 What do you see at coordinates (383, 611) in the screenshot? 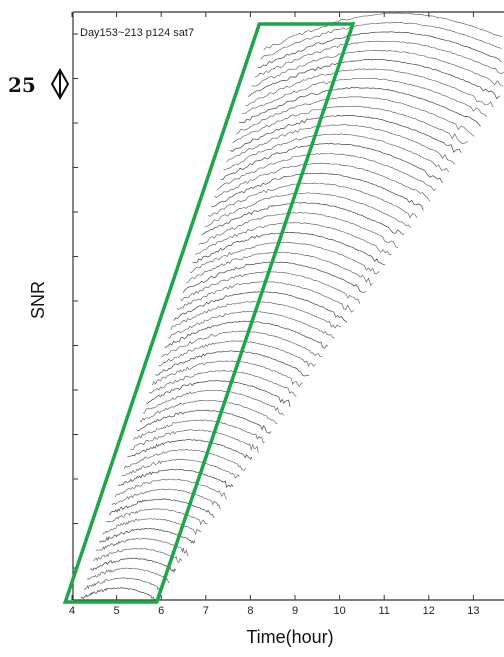
I see `x-tick-label: 11` at bounding box center [383, 611].